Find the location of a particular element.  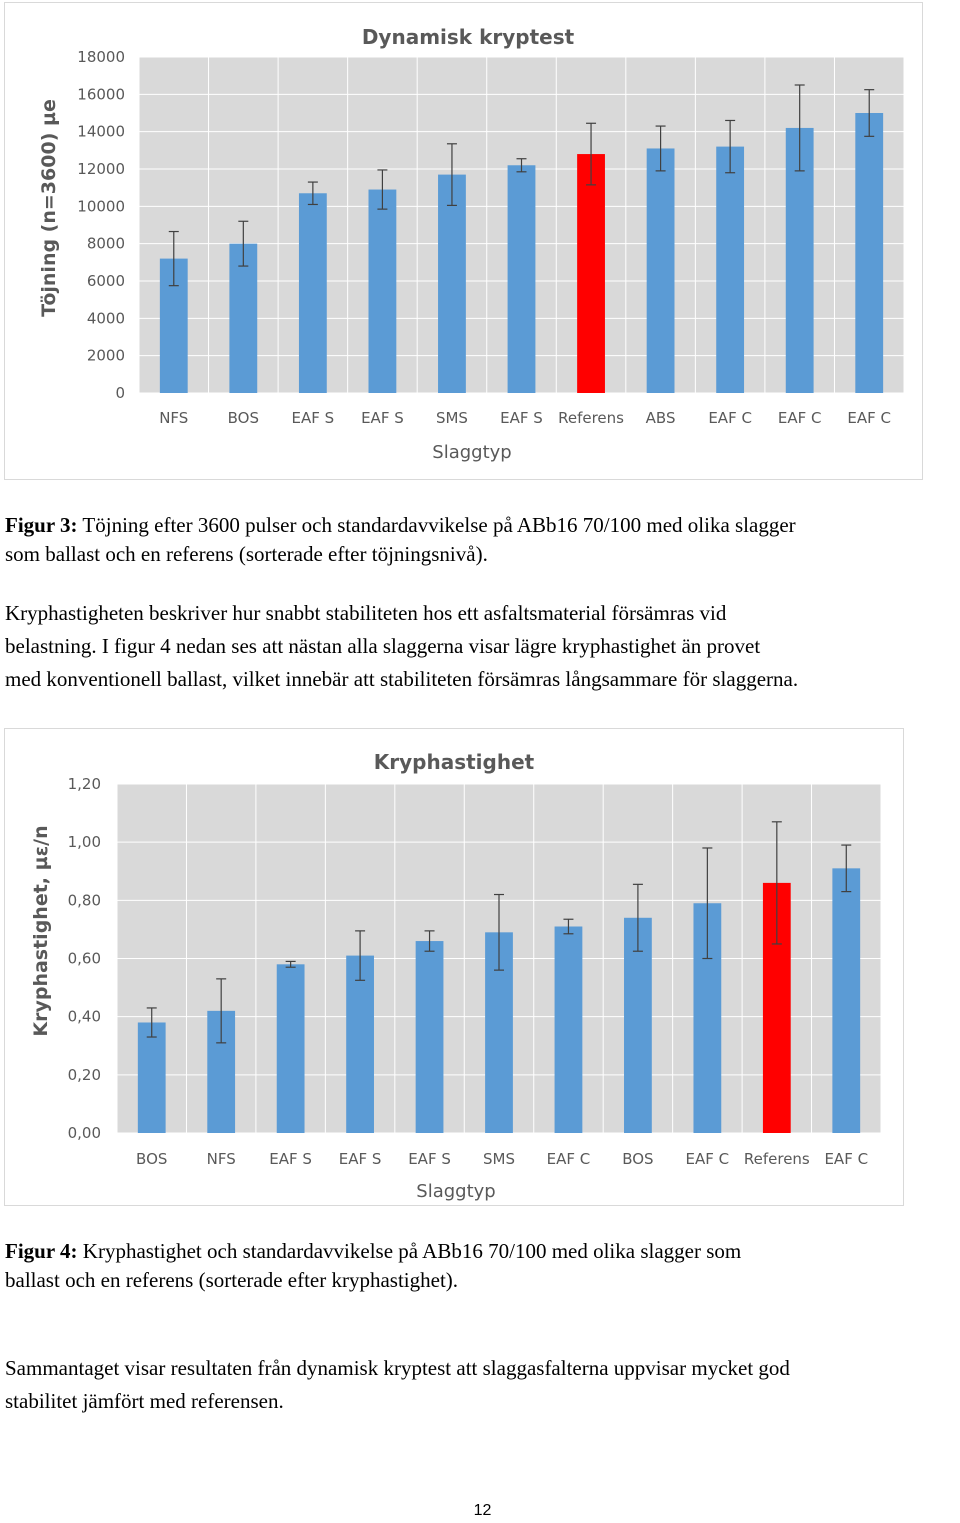

chart1-x-axis-label: Slaggtyp is located at coordinates (471, 452).